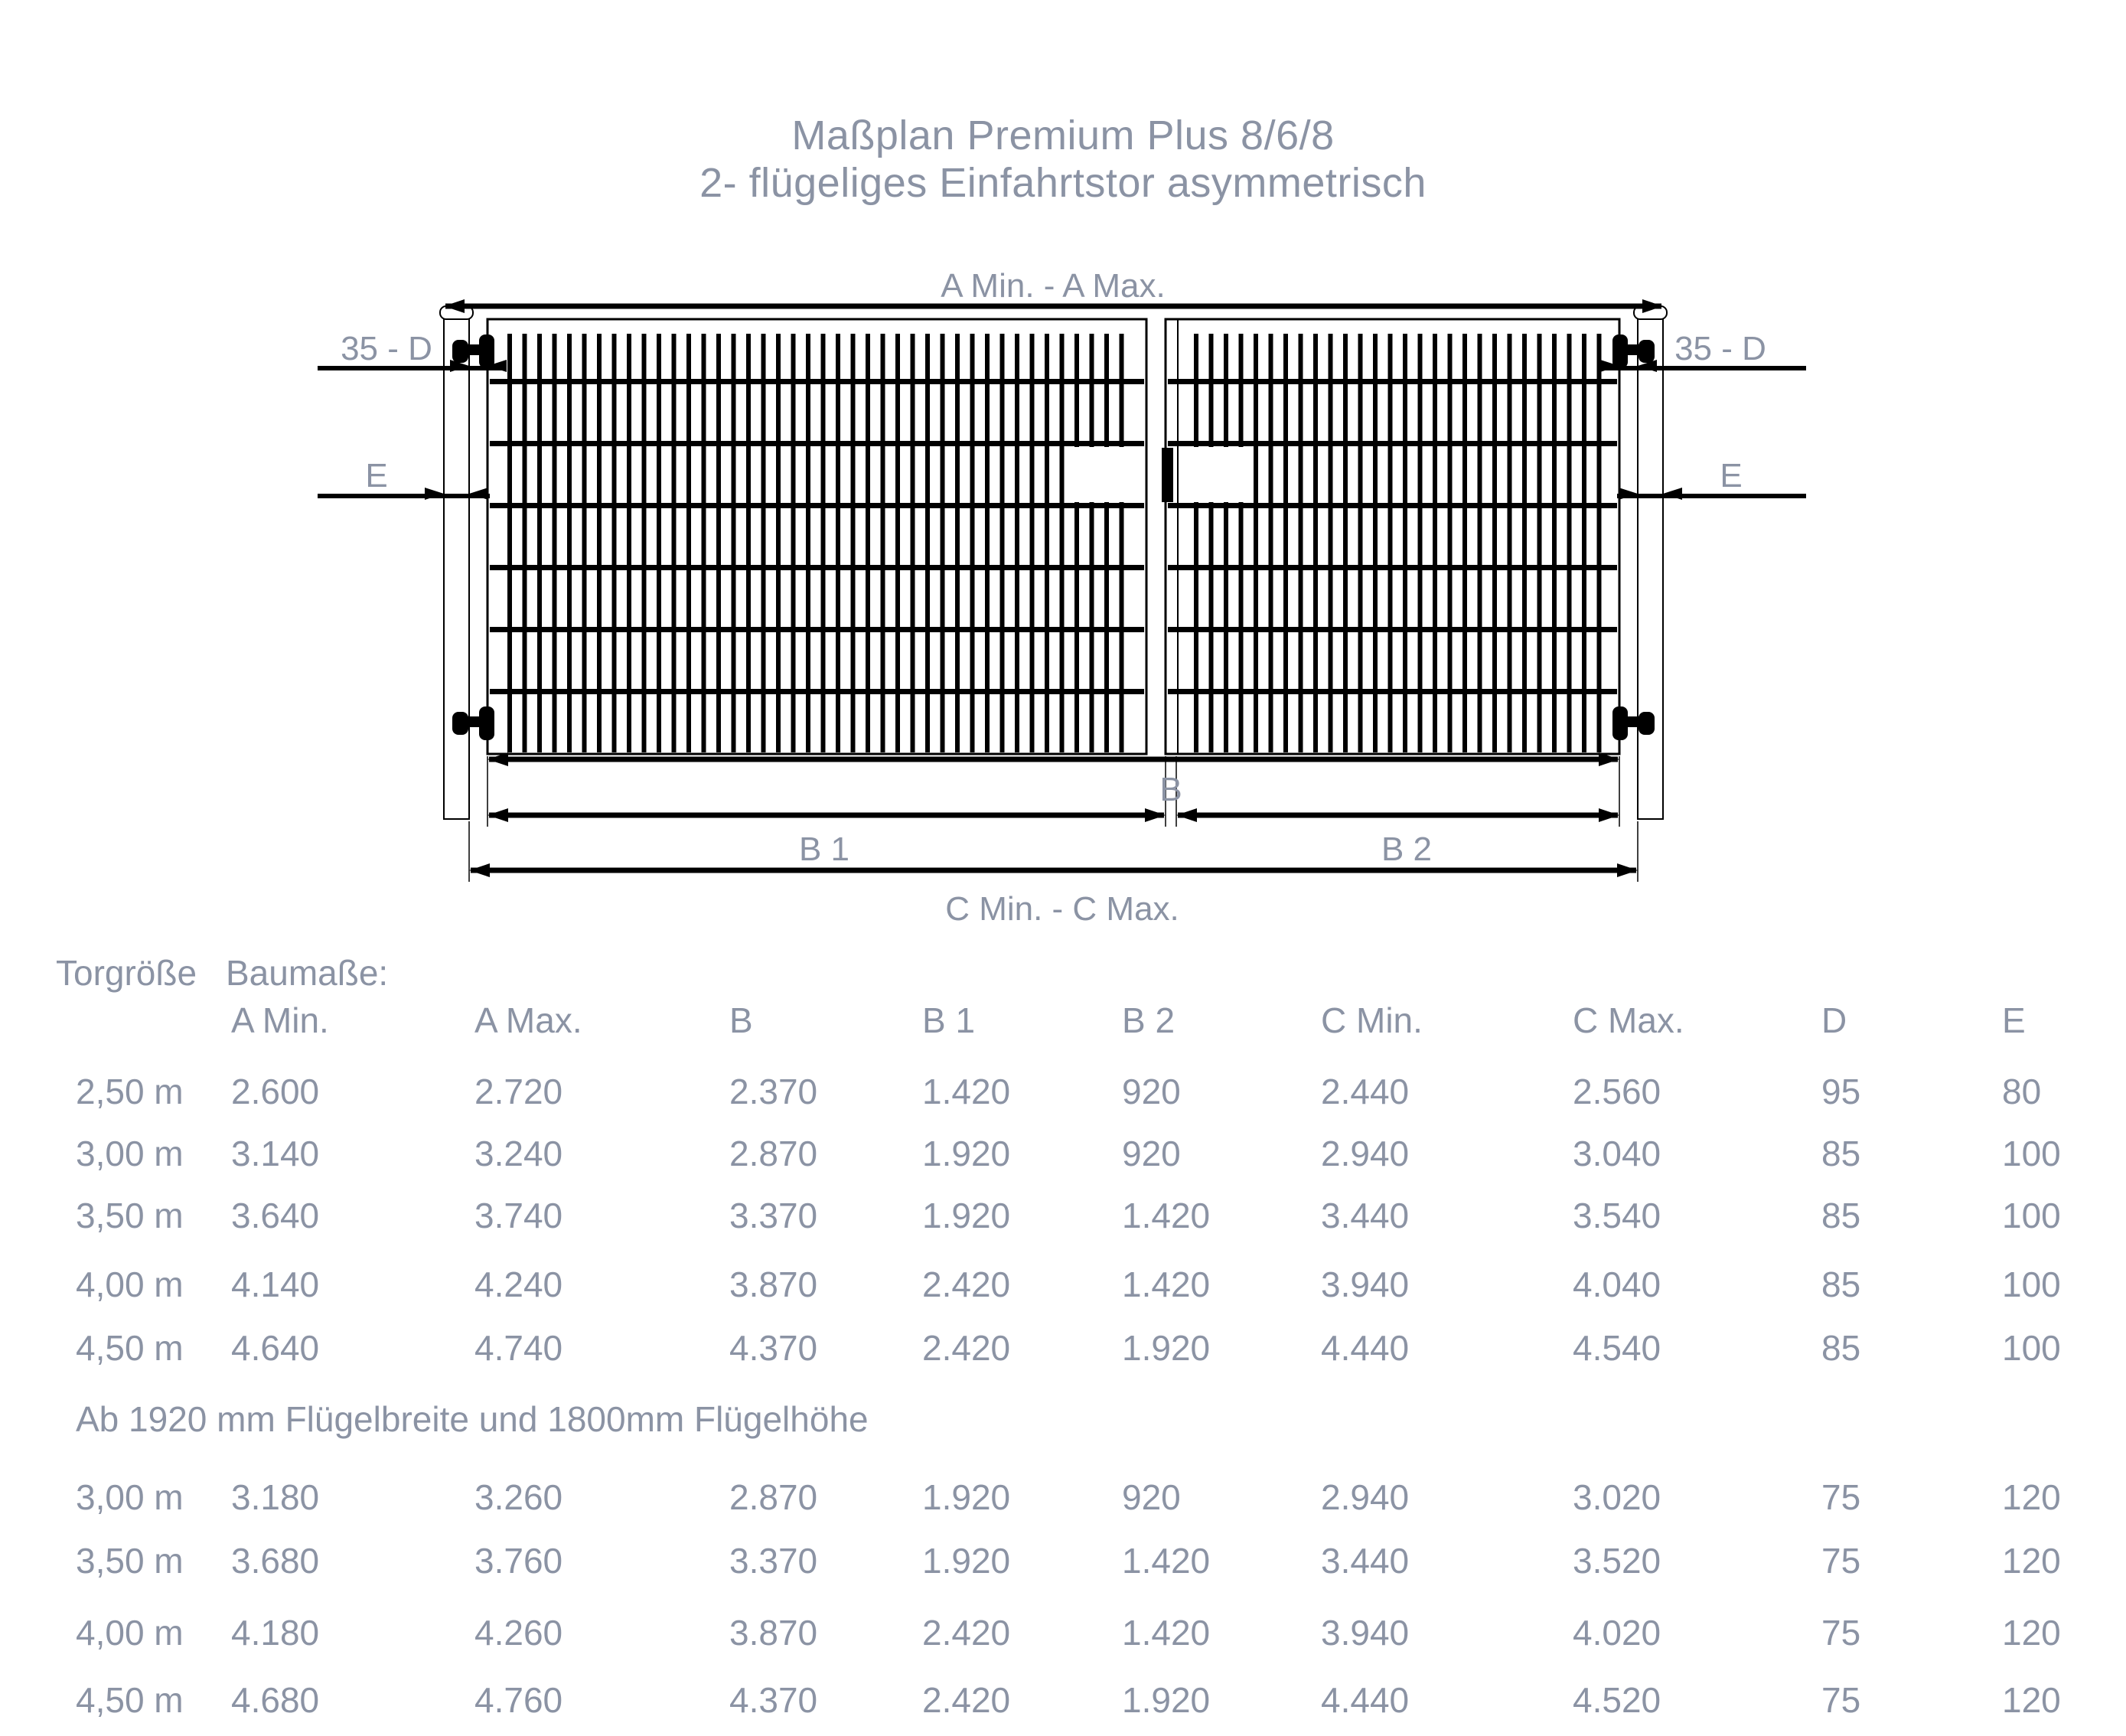  I want to click on dim-b1, so click(826, 815).